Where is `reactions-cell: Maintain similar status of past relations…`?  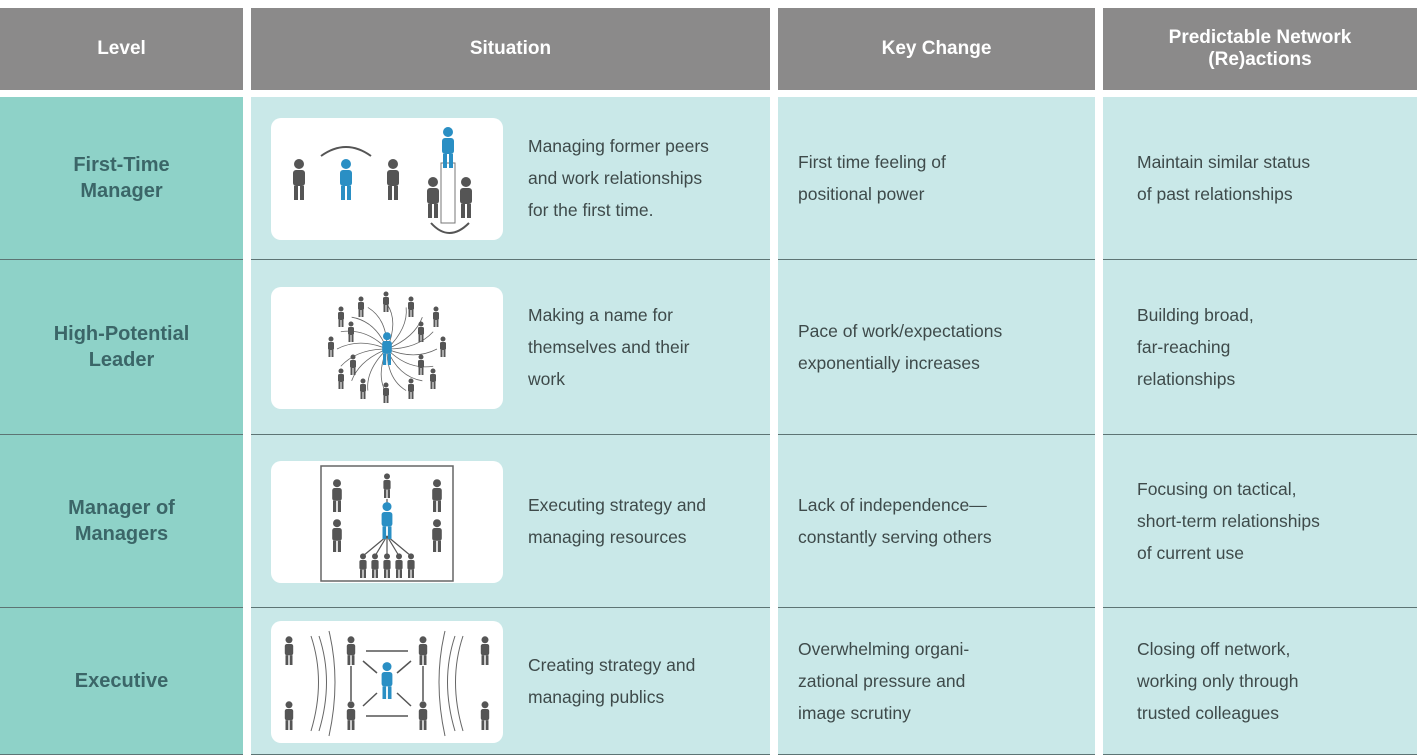 reactions-cell: Maintain similar status of past relations… is located at coordinates (1260, 178).